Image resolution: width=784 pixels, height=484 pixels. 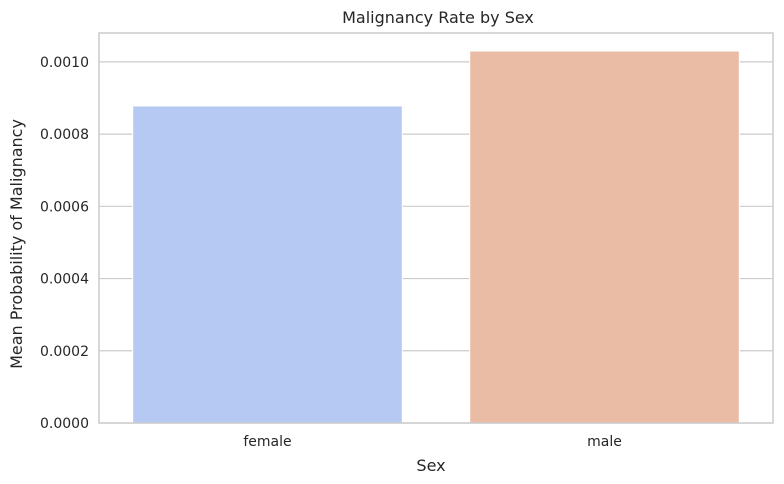 What do you see at coordinates (64, 63) in the screenshot?
I see `y-tick-label: 0.0010` at bounding box center [64, 63].